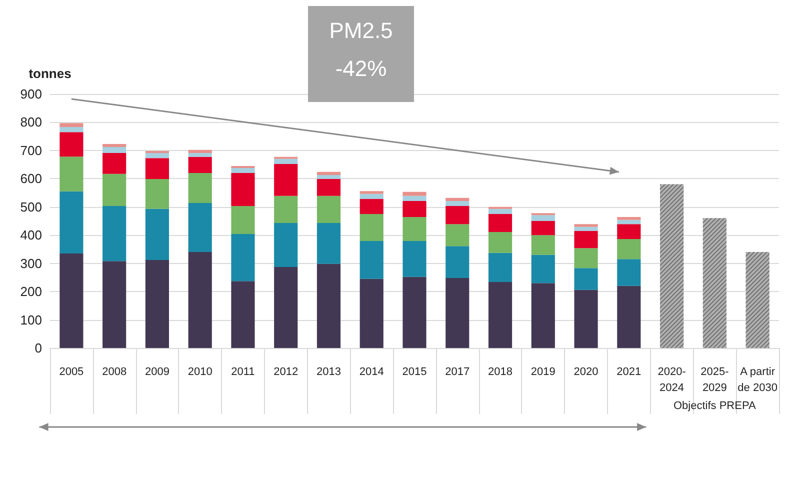 This screenshot has height=484, width=785. What do you see at coordinates (457, 372) in the screenshot?
I see `x-tick-label: 2017` at bounding box center [457, 372].